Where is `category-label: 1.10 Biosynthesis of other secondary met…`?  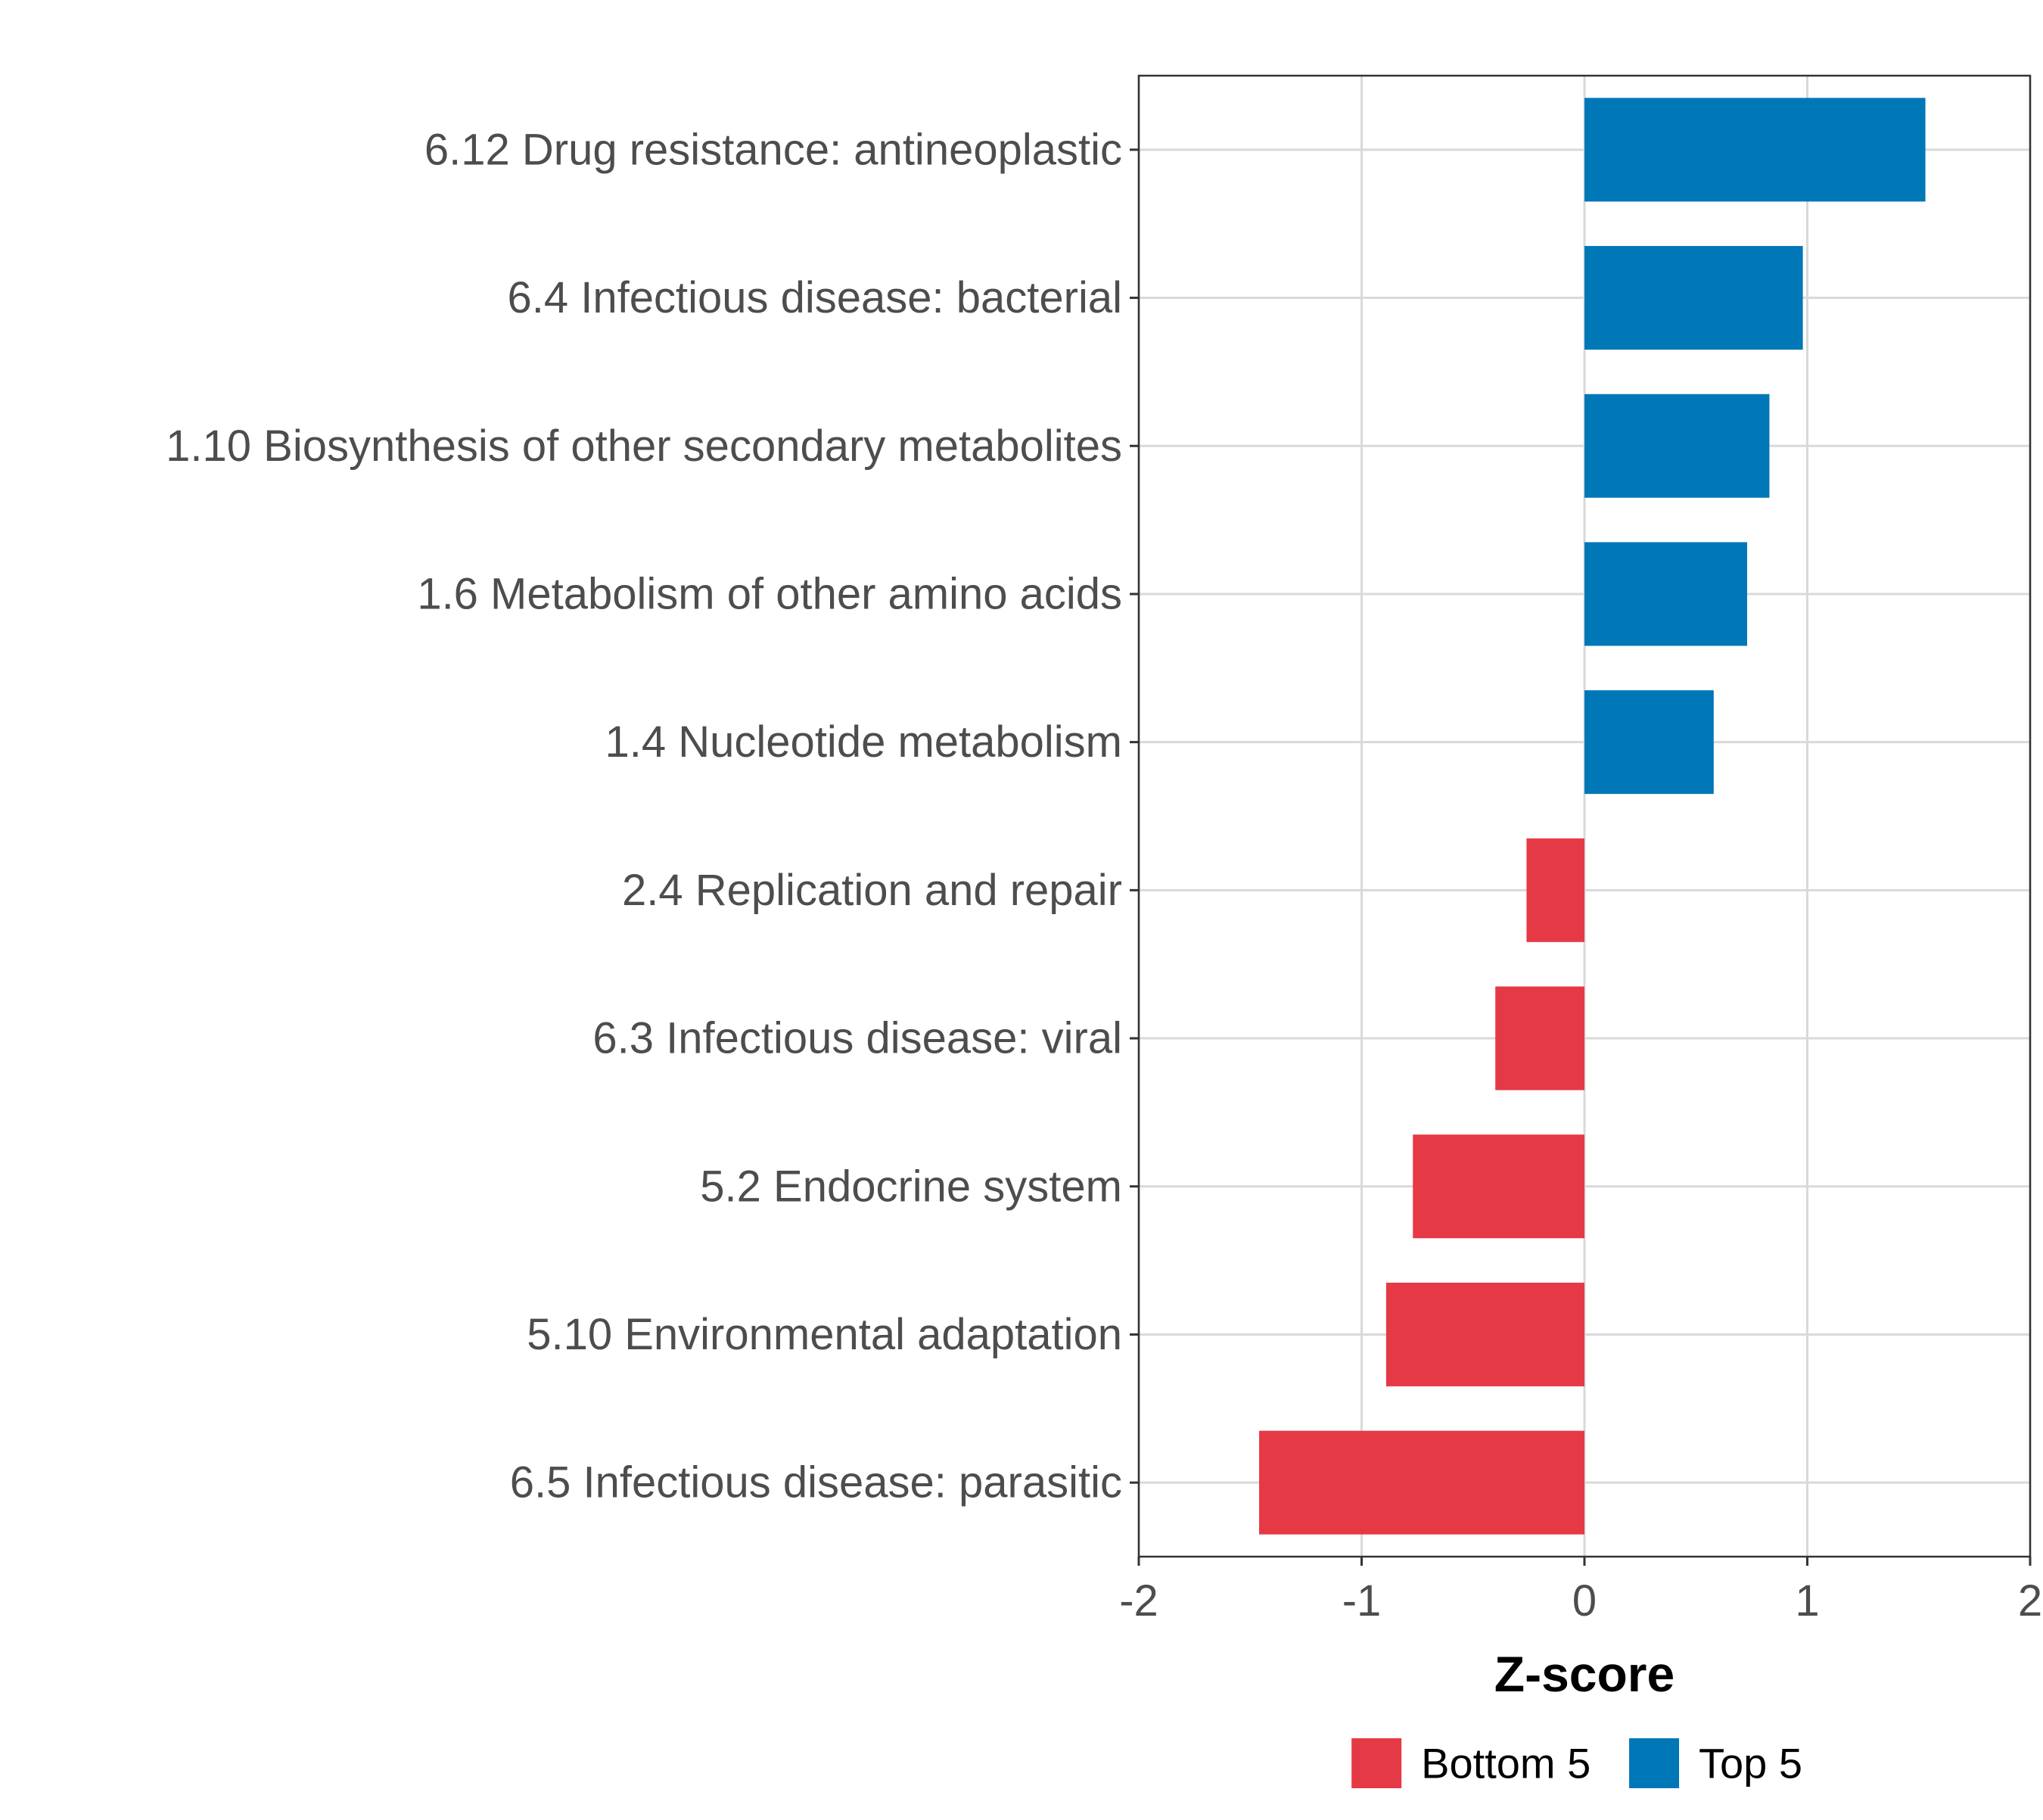 category-label: 1.10 Biosynthesis of other secondary met… is located at coordinates (644, 446).